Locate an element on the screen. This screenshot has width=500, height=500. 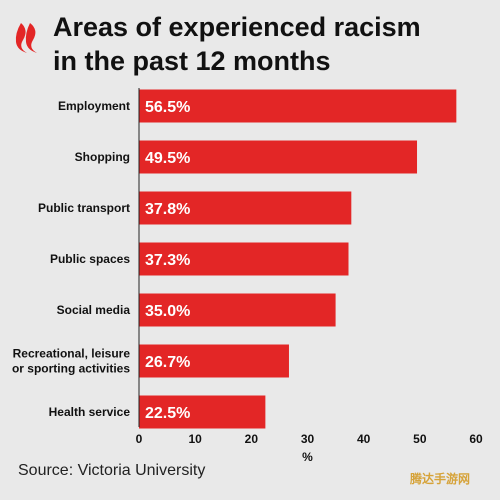
x-axis-label: % is located at coordinates (307, 457).